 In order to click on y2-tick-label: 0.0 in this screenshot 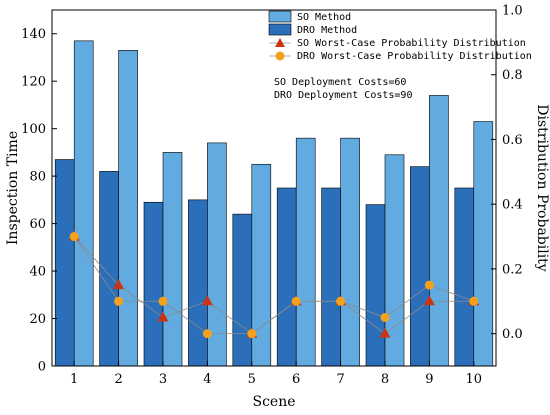, I will do `click(512, 334)`.